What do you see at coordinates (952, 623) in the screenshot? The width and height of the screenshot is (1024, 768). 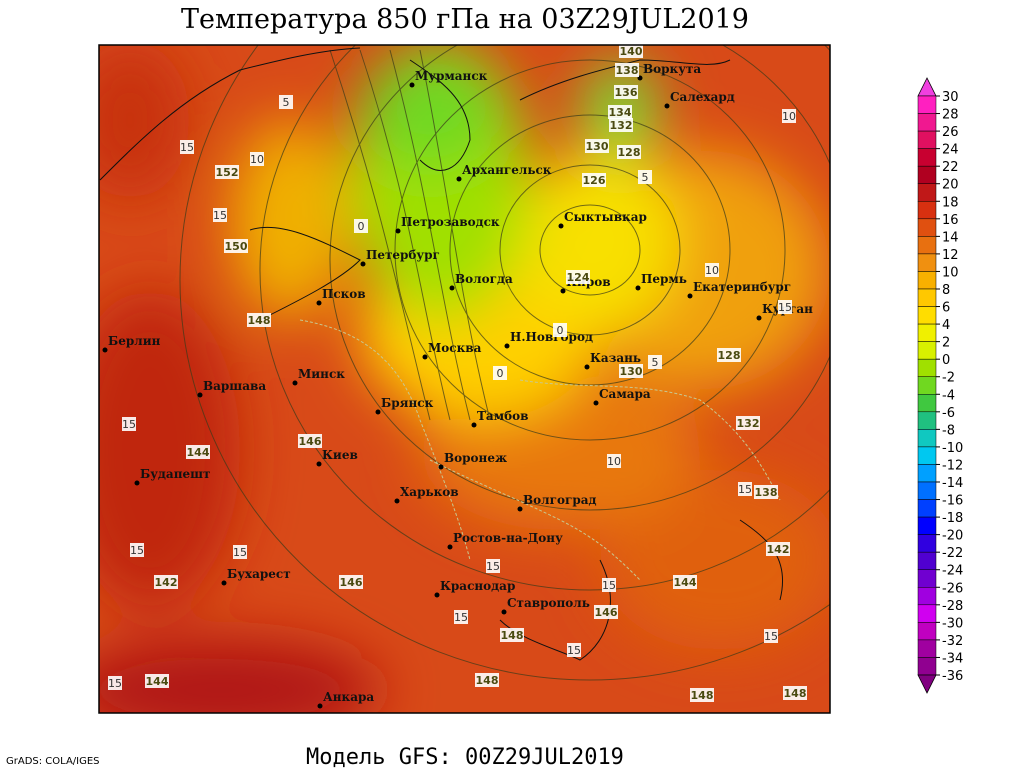 I see `colorbar-label: -30` at bounding box center [952, 623].